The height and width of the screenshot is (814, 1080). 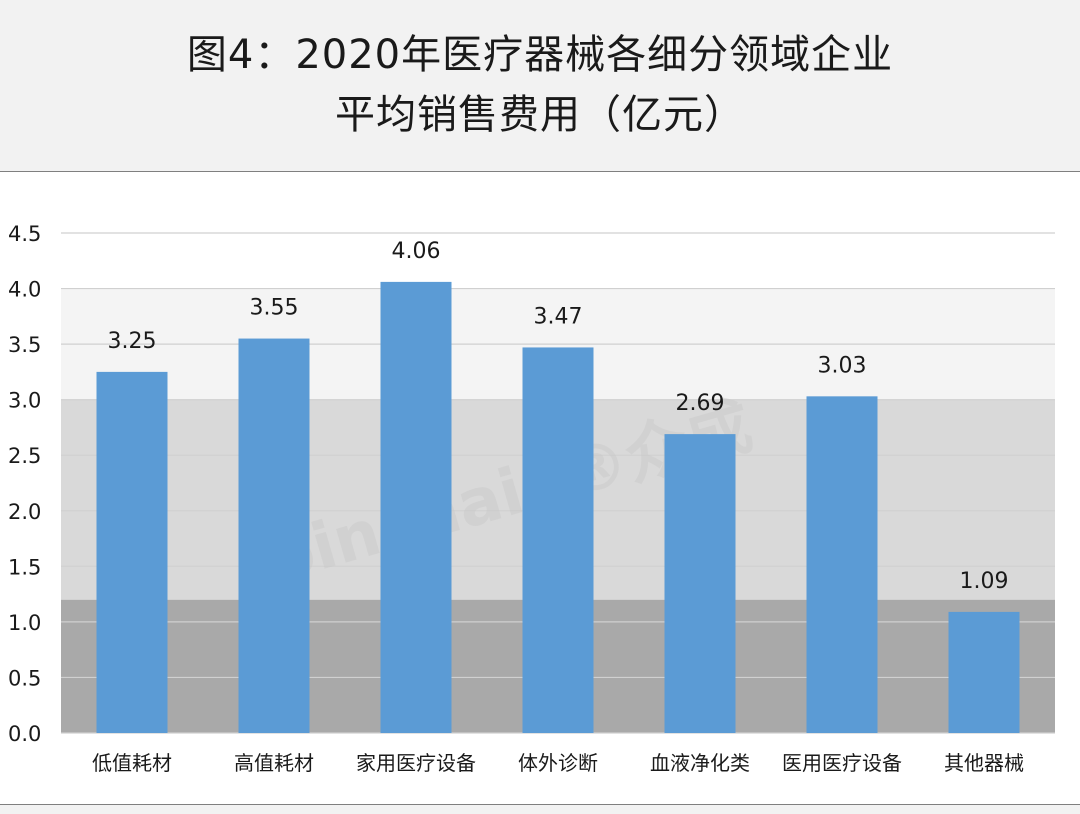 What do you see at coordinates (24, 401) in the screenshot?
I see `y-tick-label: 3.0` at bounding box center [24, 401].